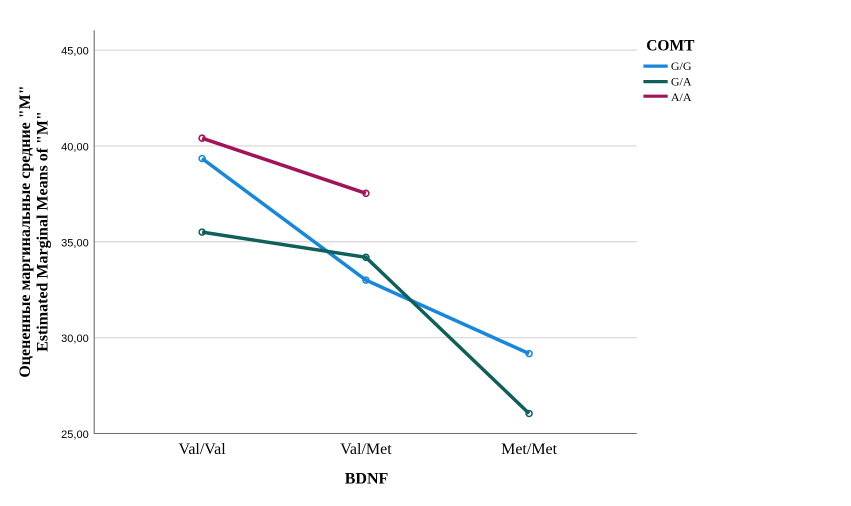  I want to click on svg-text: G/A, so click(681, 82).